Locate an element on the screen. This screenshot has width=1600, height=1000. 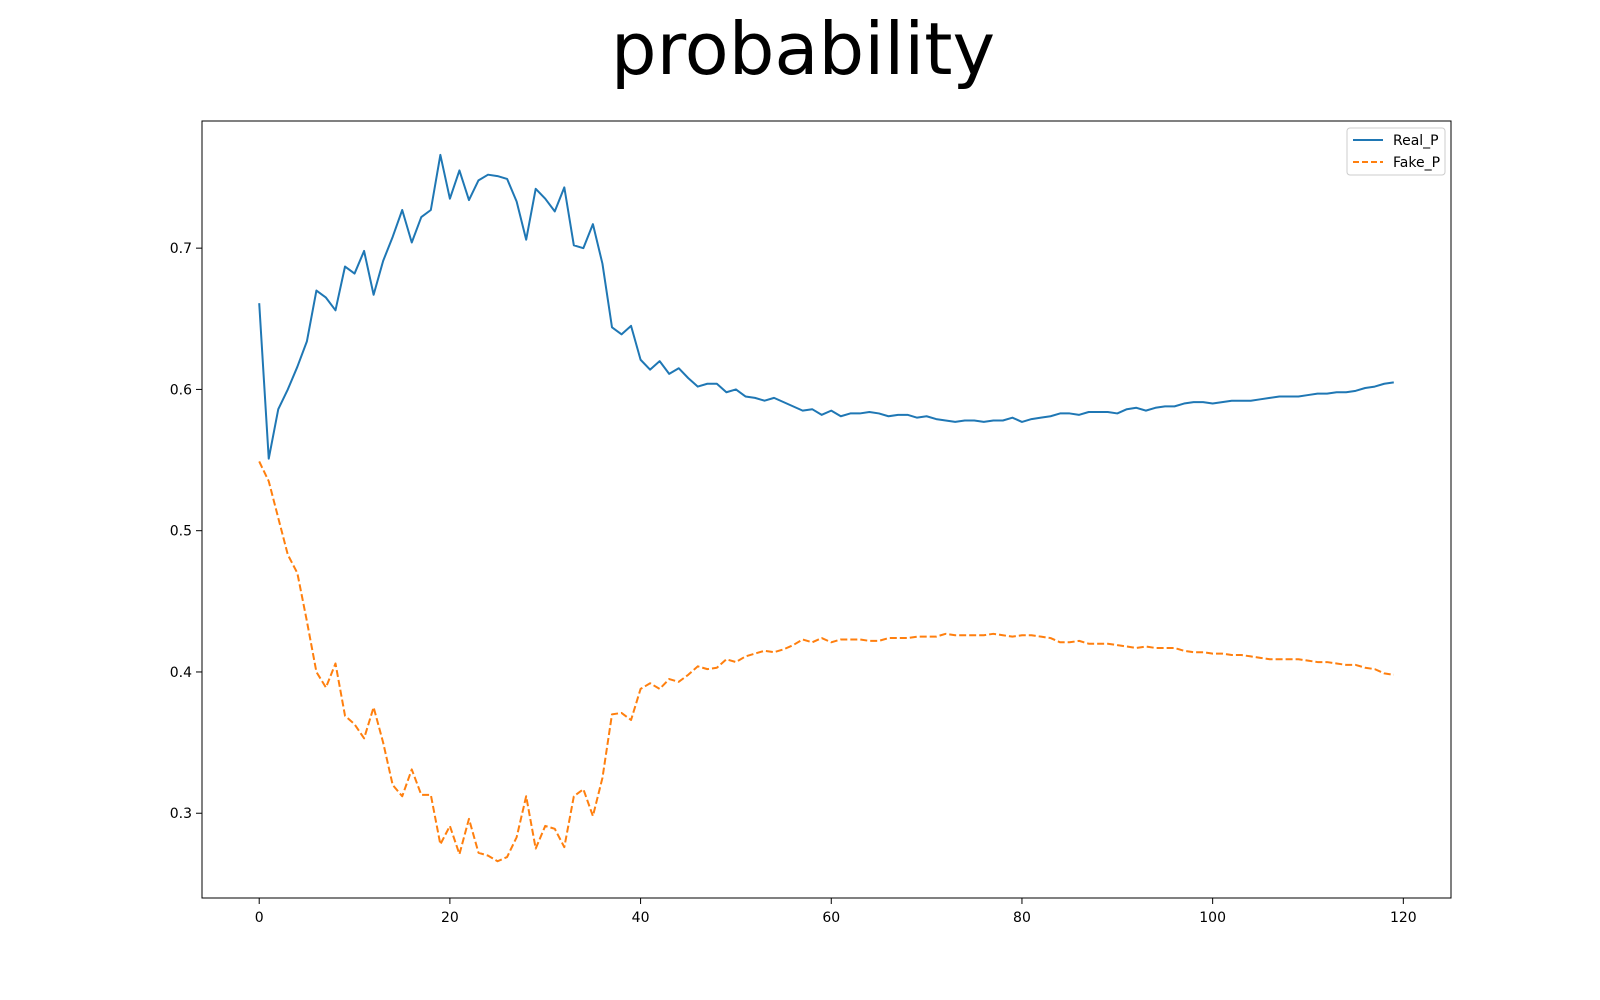
x-tick-label: 40 is located at coordinates (641, 918).